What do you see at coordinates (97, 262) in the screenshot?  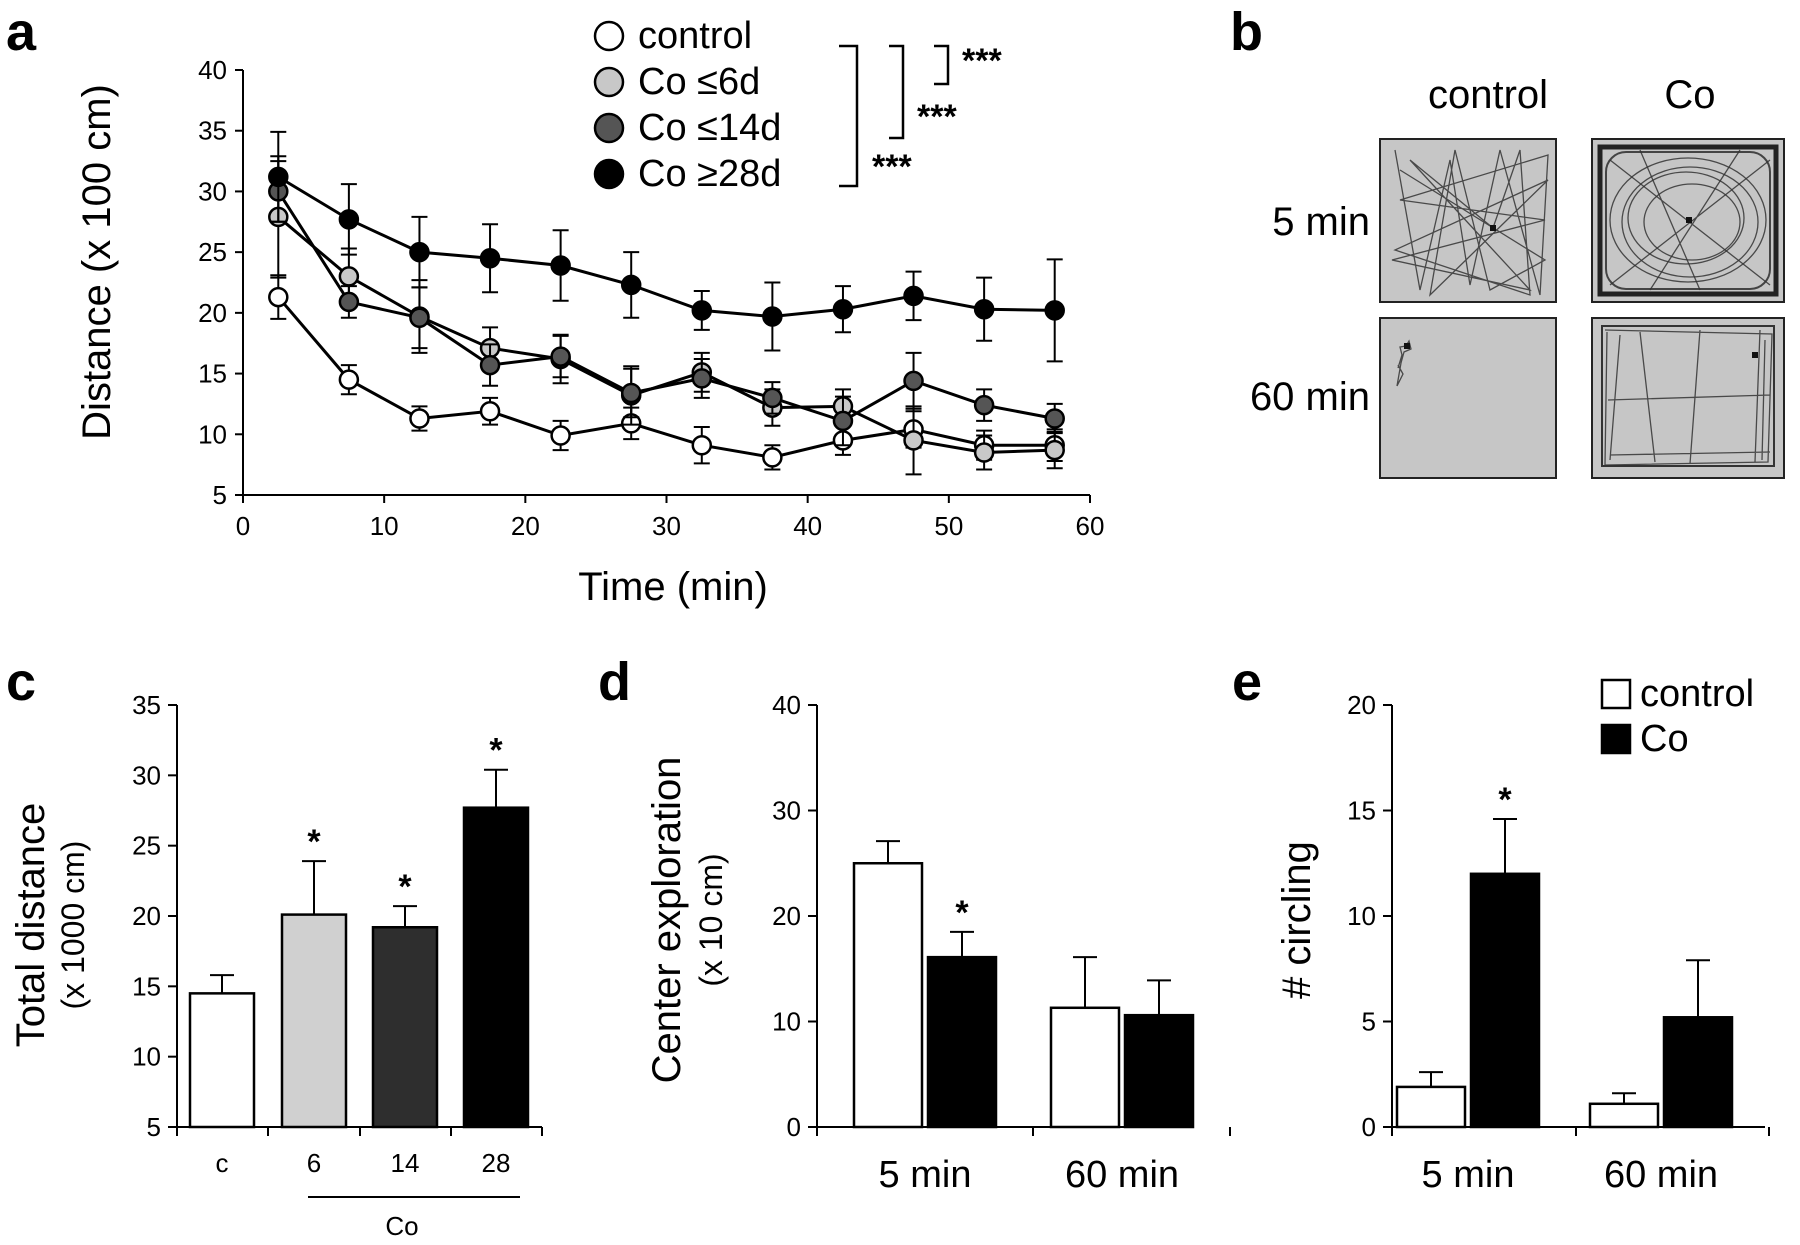 I see `panel-a-ylabel: Distance (x 100 cm)` at bounding box center [97, 262].